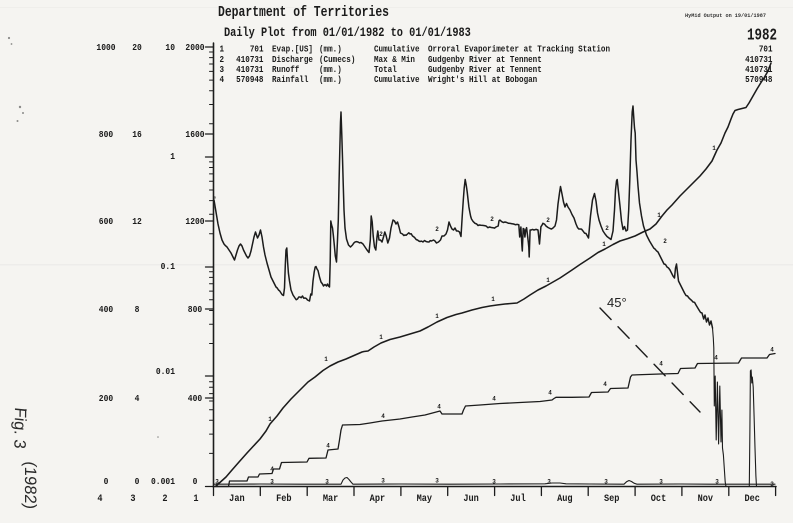  What do you see at coordinates (482, 80) in the screenshot?
I see `svg-text: Wright's Hill at Bobogan` at bounding box center [482, 80].